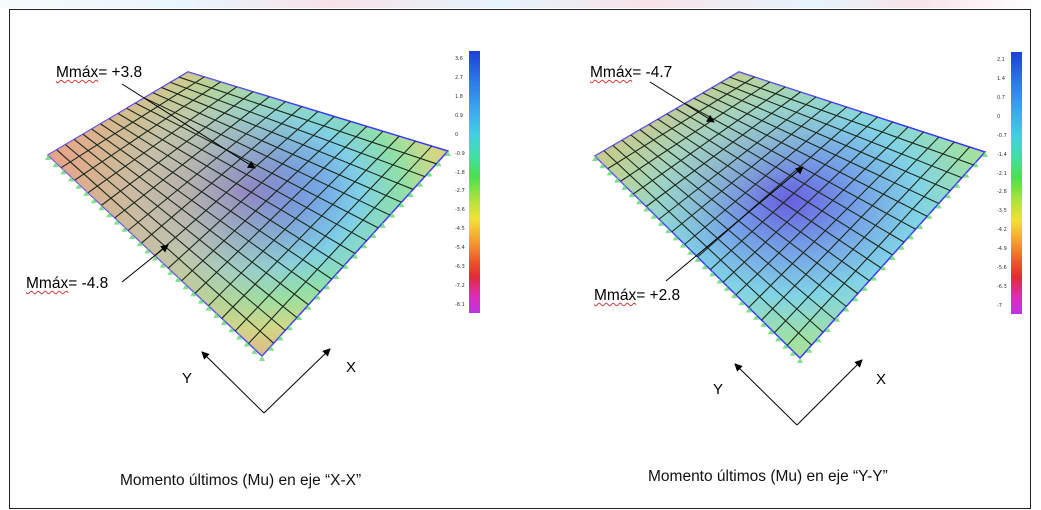  I want to click on colorbar-tick-label: -8.1, so click(460, 305).